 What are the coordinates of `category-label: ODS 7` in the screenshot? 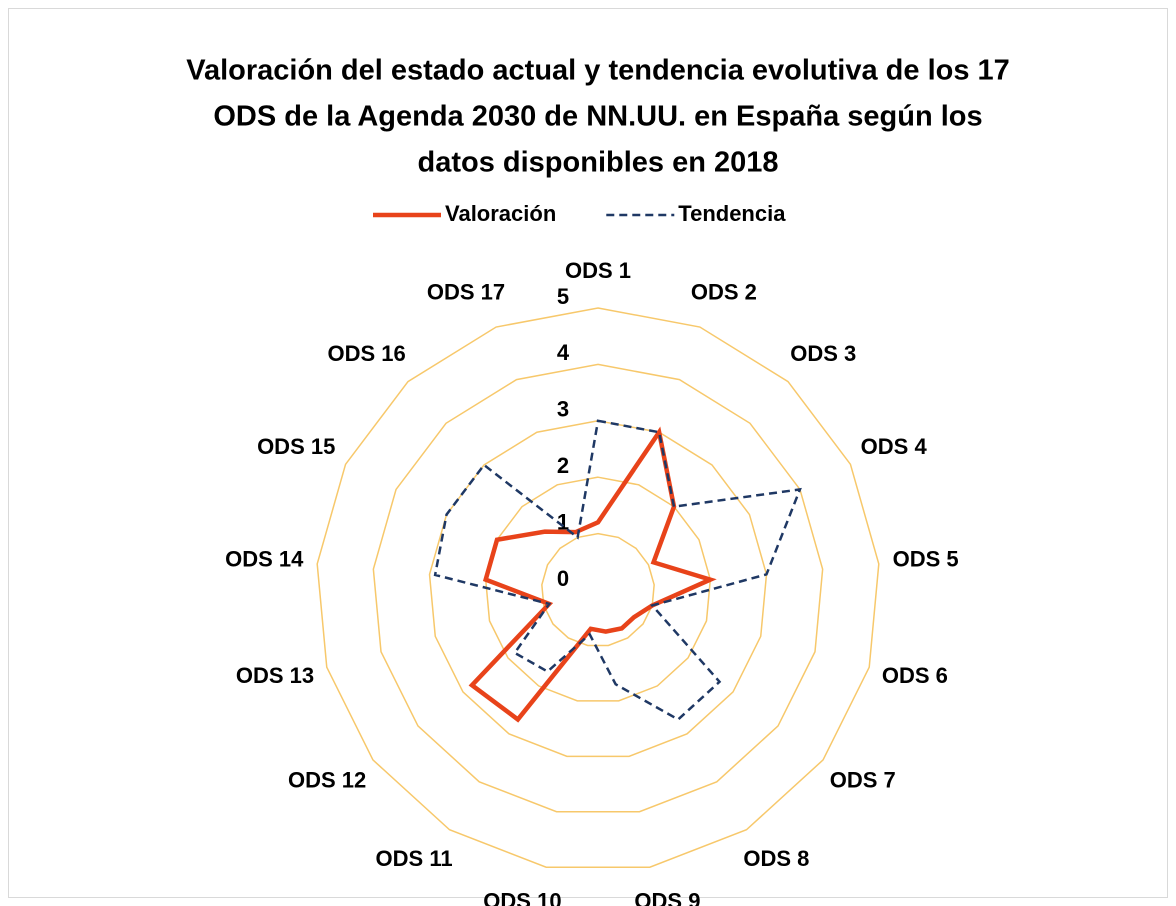 It's located at (863, 779).